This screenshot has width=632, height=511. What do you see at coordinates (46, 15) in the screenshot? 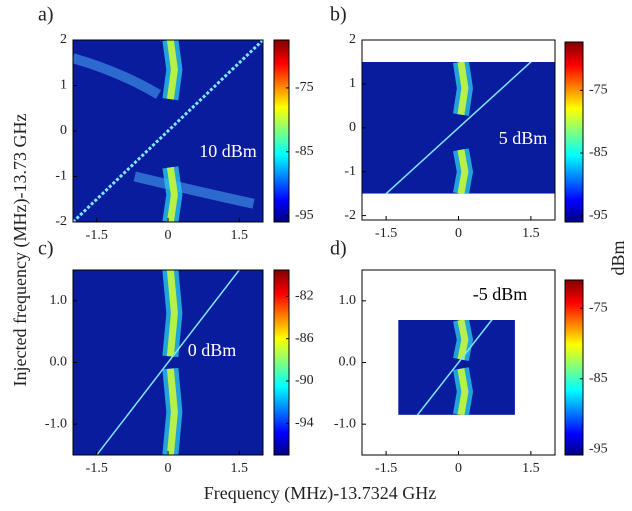
I see `panel-label: a)` at bounding box center [46, 15].